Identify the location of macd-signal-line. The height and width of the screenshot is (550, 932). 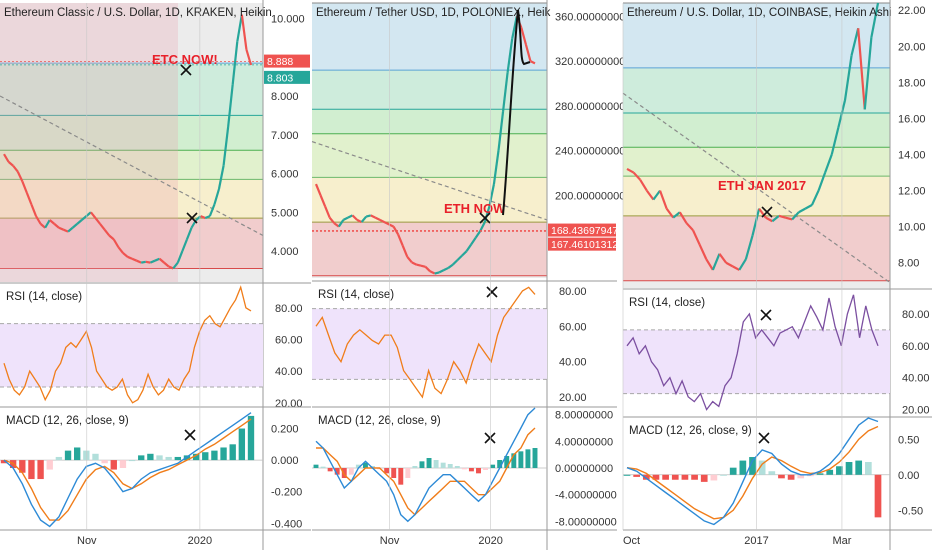
(752, 472).